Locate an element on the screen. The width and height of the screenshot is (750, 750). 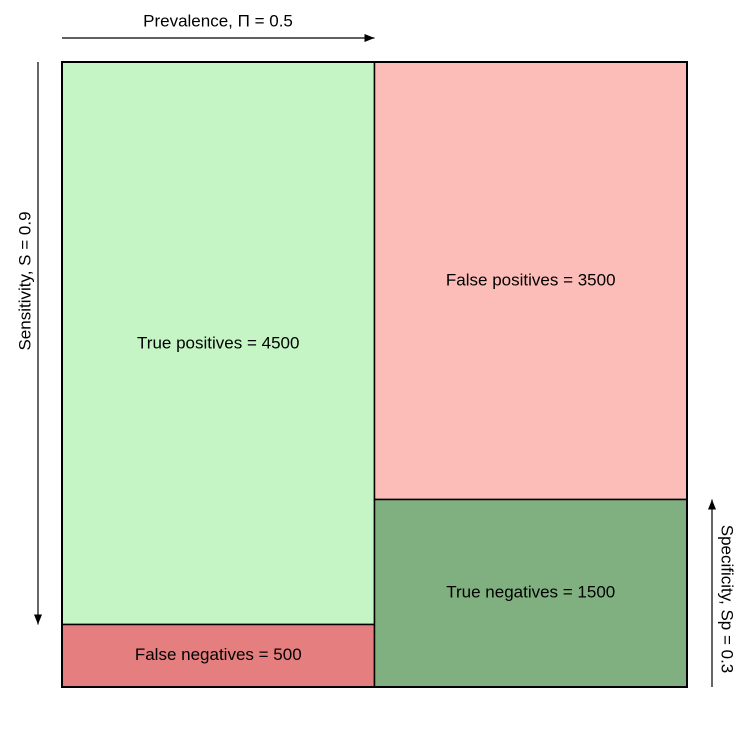
false-negatives-label: False negatives = 500 is located at coordinates (218, 654).